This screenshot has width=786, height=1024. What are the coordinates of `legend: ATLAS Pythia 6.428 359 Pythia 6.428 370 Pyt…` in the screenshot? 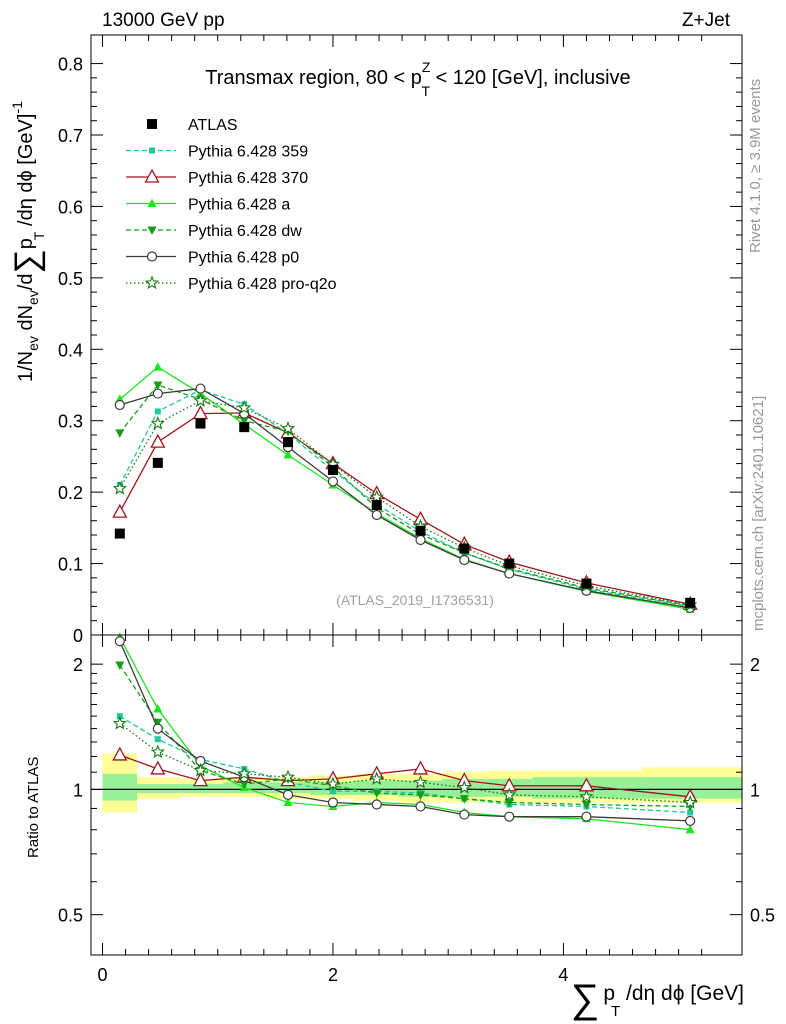 It's located at (231, 205).